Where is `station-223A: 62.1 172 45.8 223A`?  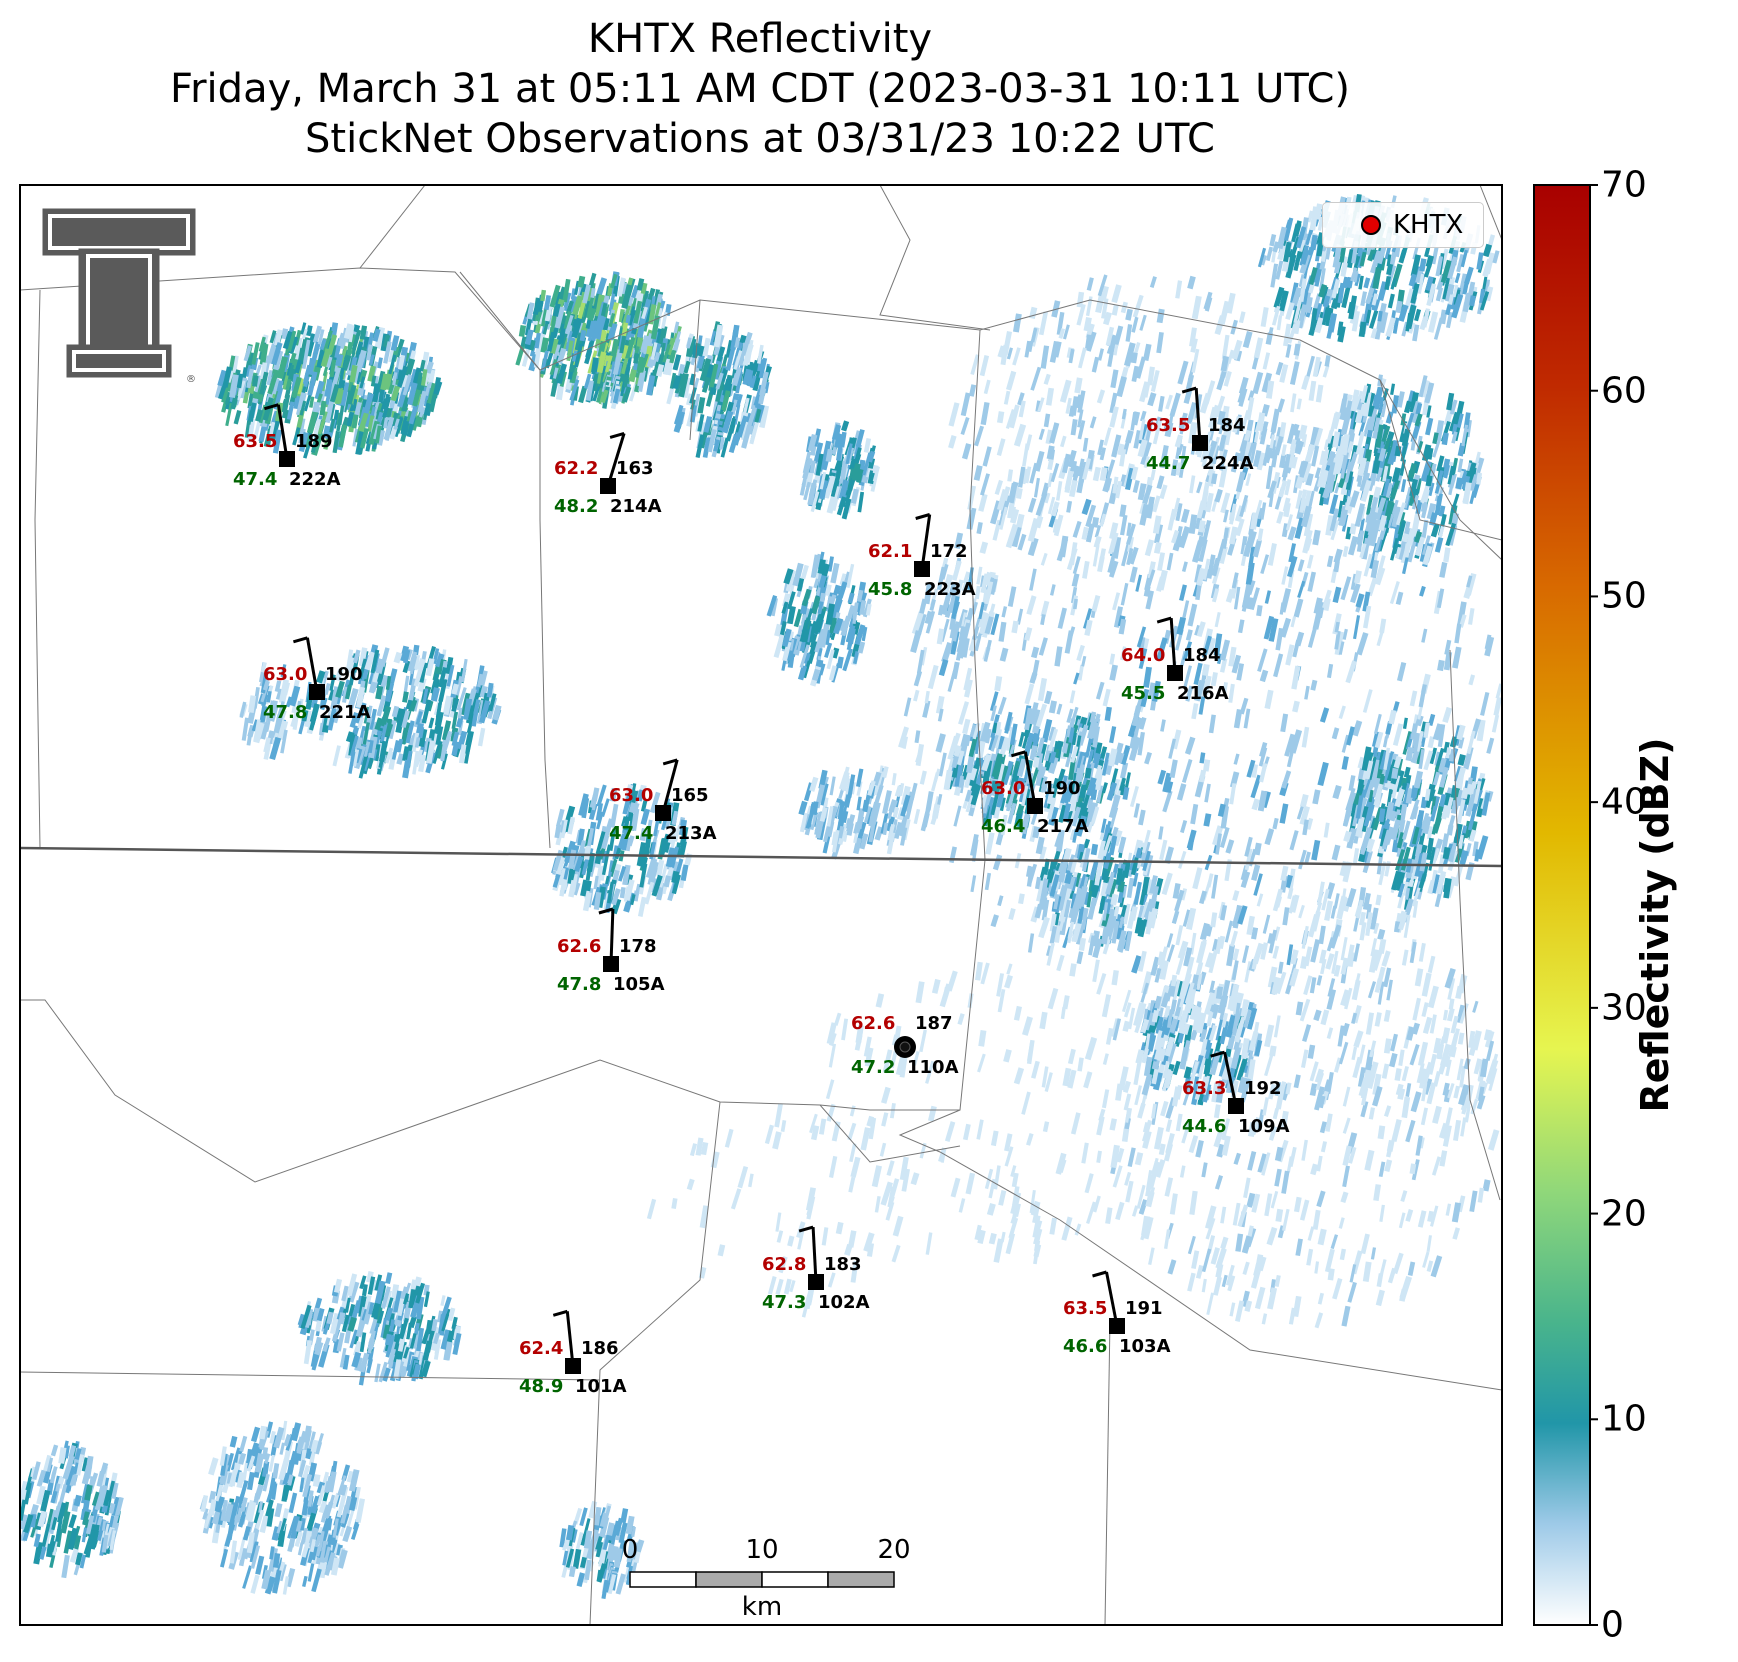
station-223A: 62.1 172 45.8 223A is located at coordinates (922, 557).